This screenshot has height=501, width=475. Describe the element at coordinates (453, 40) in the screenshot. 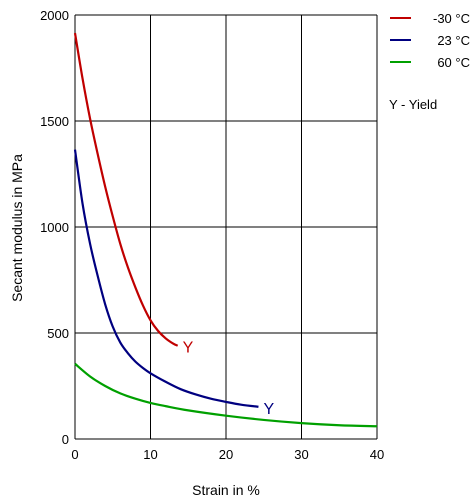

I see `legend-label: 23 °C` at that location.